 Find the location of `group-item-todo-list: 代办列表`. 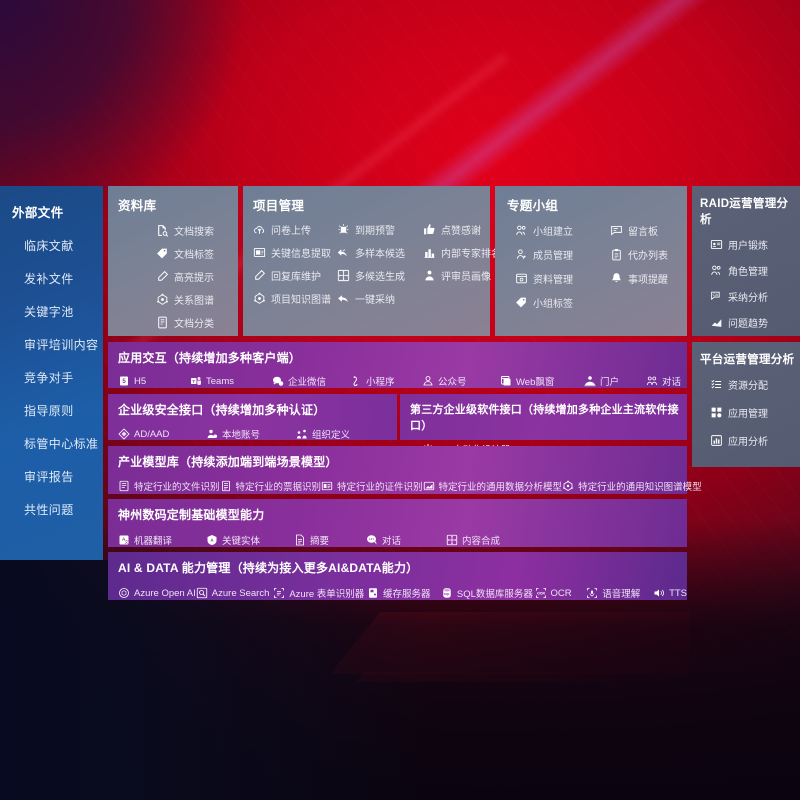

group-item-todo-list: 代办列表 is located at coordinates (650, 254).